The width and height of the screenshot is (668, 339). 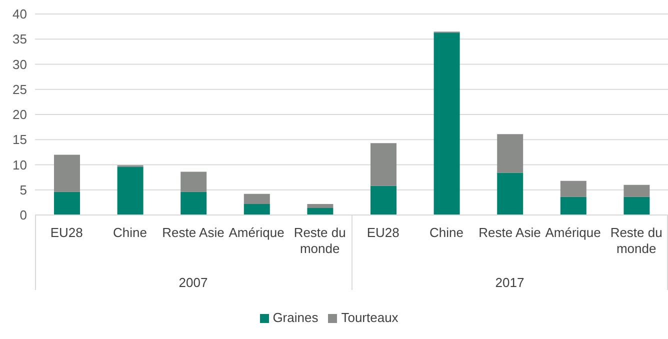 What do you see at coordinates (19, 89) in the screenshot?
I see `y-tick-label: 25` at bounding box center [19, 89].